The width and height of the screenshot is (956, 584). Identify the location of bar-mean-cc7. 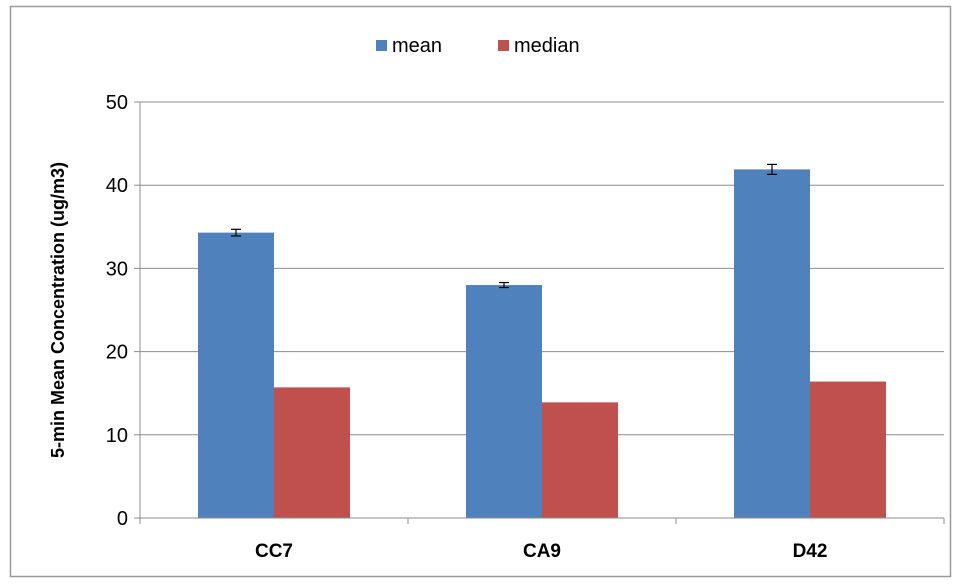
(236, 375).